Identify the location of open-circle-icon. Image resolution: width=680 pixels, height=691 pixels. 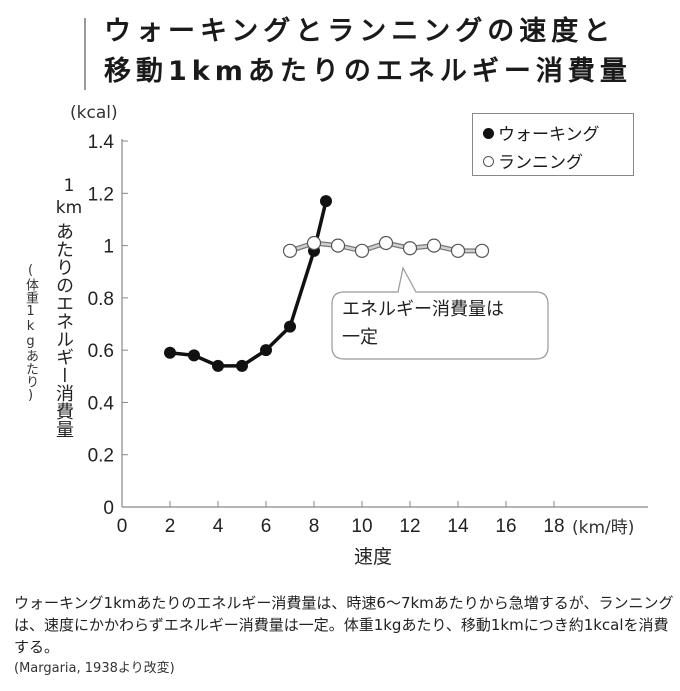
(488, 161).